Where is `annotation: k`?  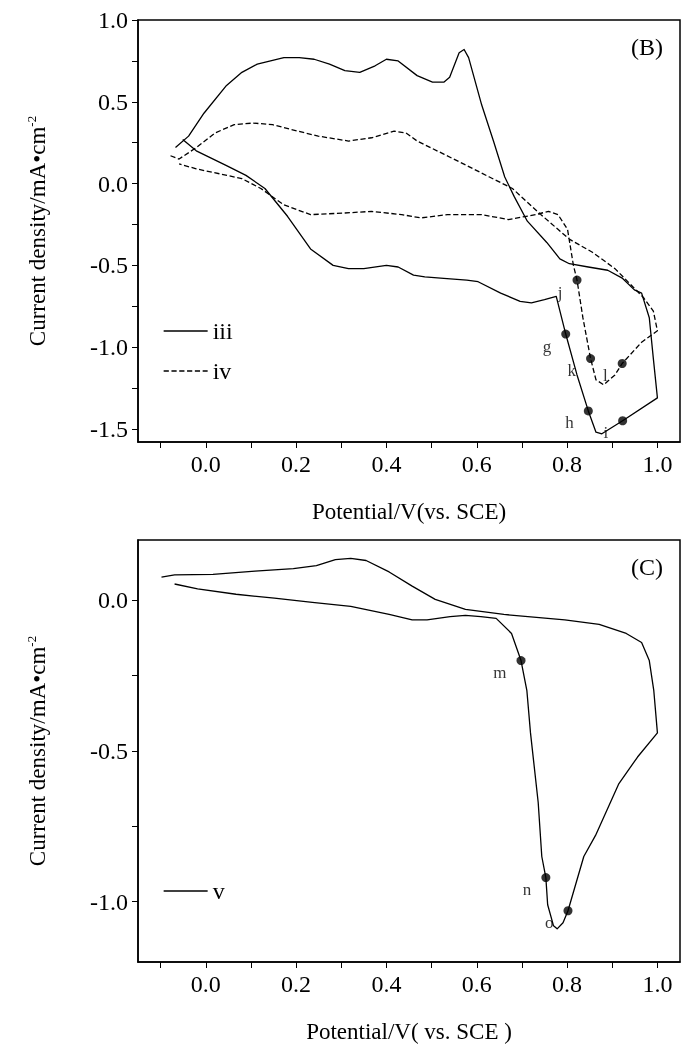 annotation: k is located at coordinates (572, 371).